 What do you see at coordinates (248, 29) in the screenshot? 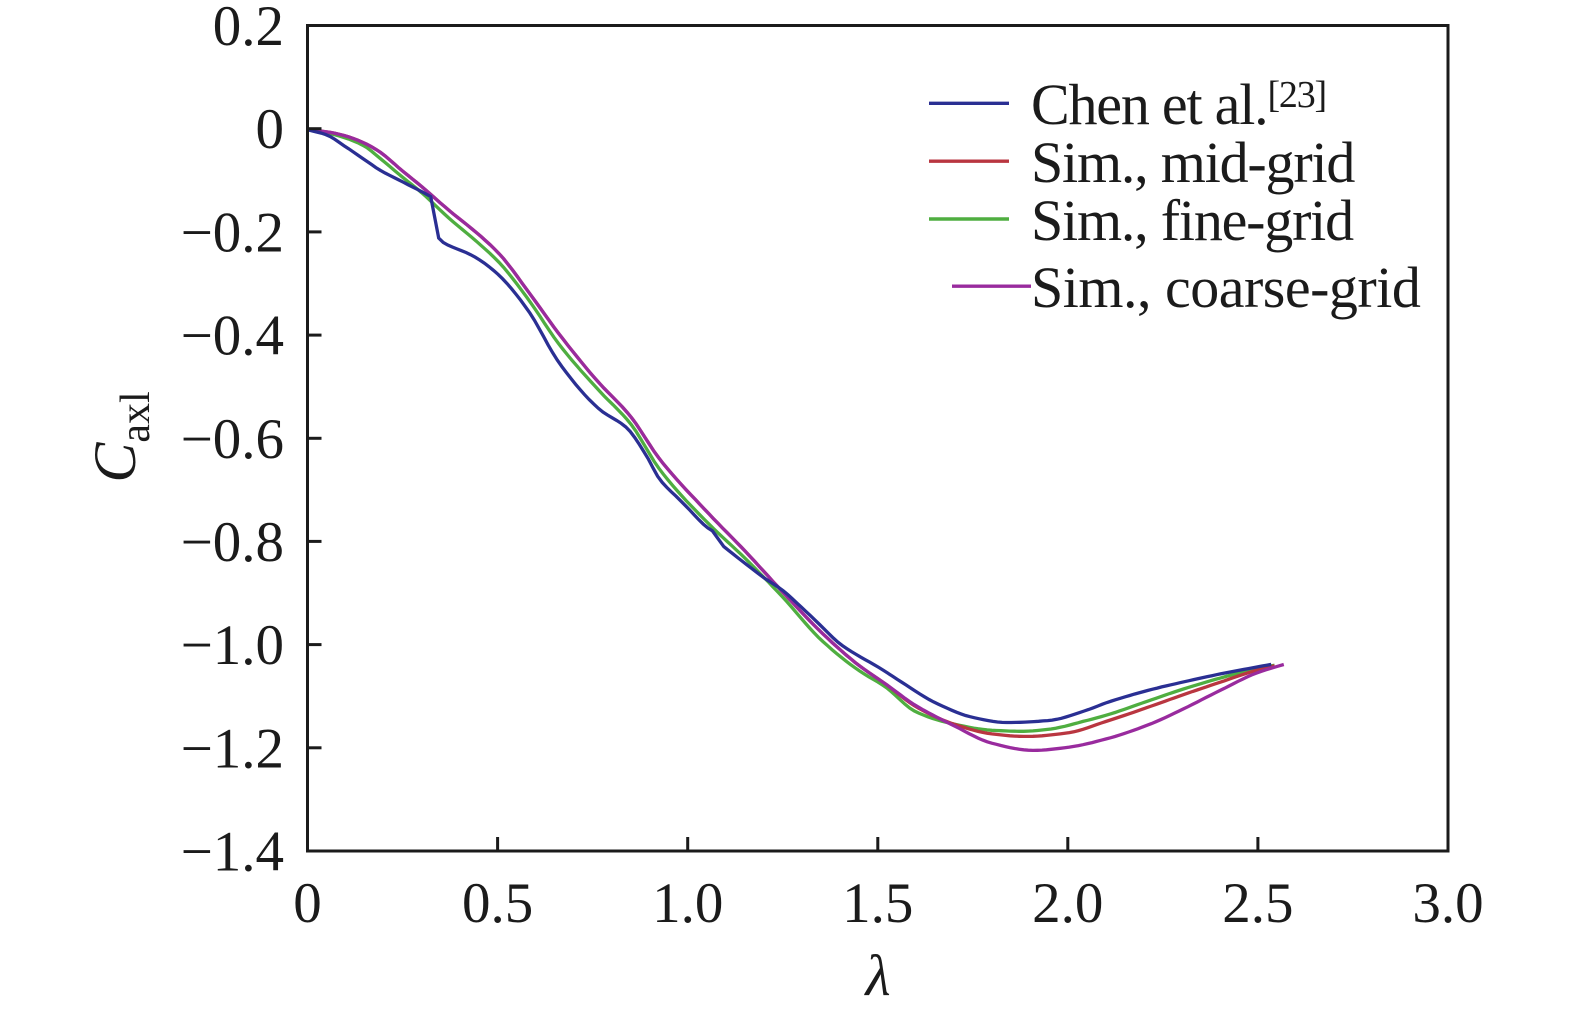
I see `svg-text: 0.2` at bounding box center [248, 29].